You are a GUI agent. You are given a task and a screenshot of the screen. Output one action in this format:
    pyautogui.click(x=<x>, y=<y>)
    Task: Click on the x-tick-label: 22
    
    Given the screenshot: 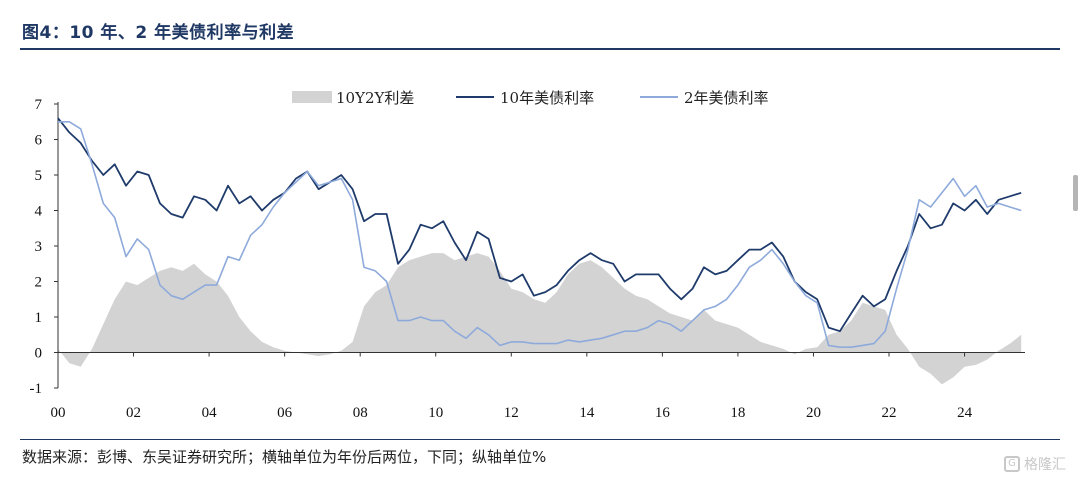 What is the action you would take?
    pyautogui.click(x=889, y=413)
    